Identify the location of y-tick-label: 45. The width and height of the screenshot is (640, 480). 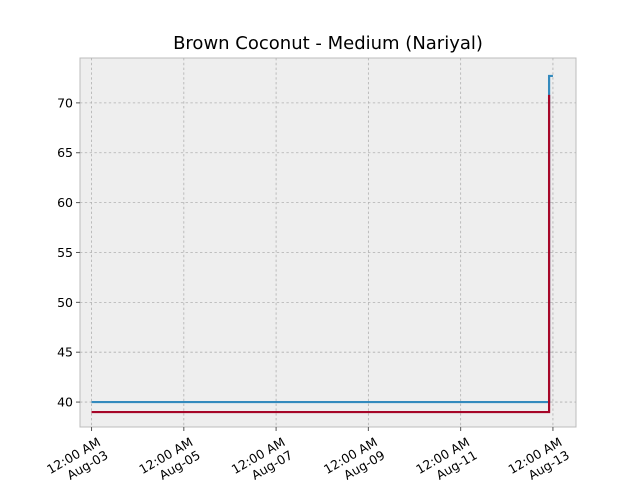
(65, 352).